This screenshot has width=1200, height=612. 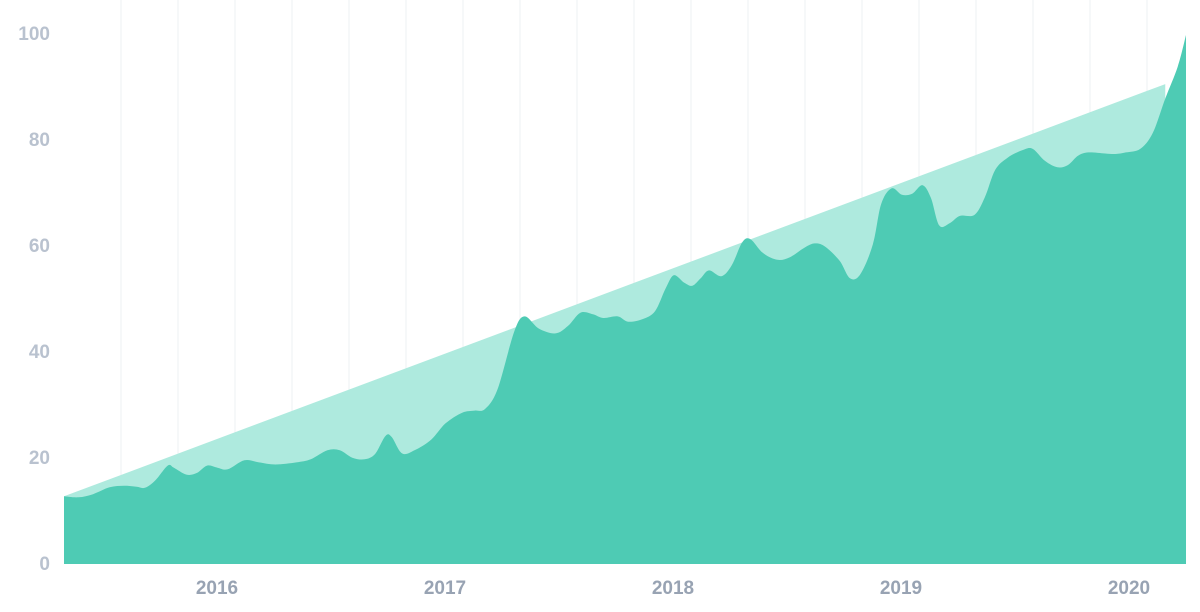 I want to click on x-axis: 2016 2017 2018 2019 2020, so click(x=673, y=588).